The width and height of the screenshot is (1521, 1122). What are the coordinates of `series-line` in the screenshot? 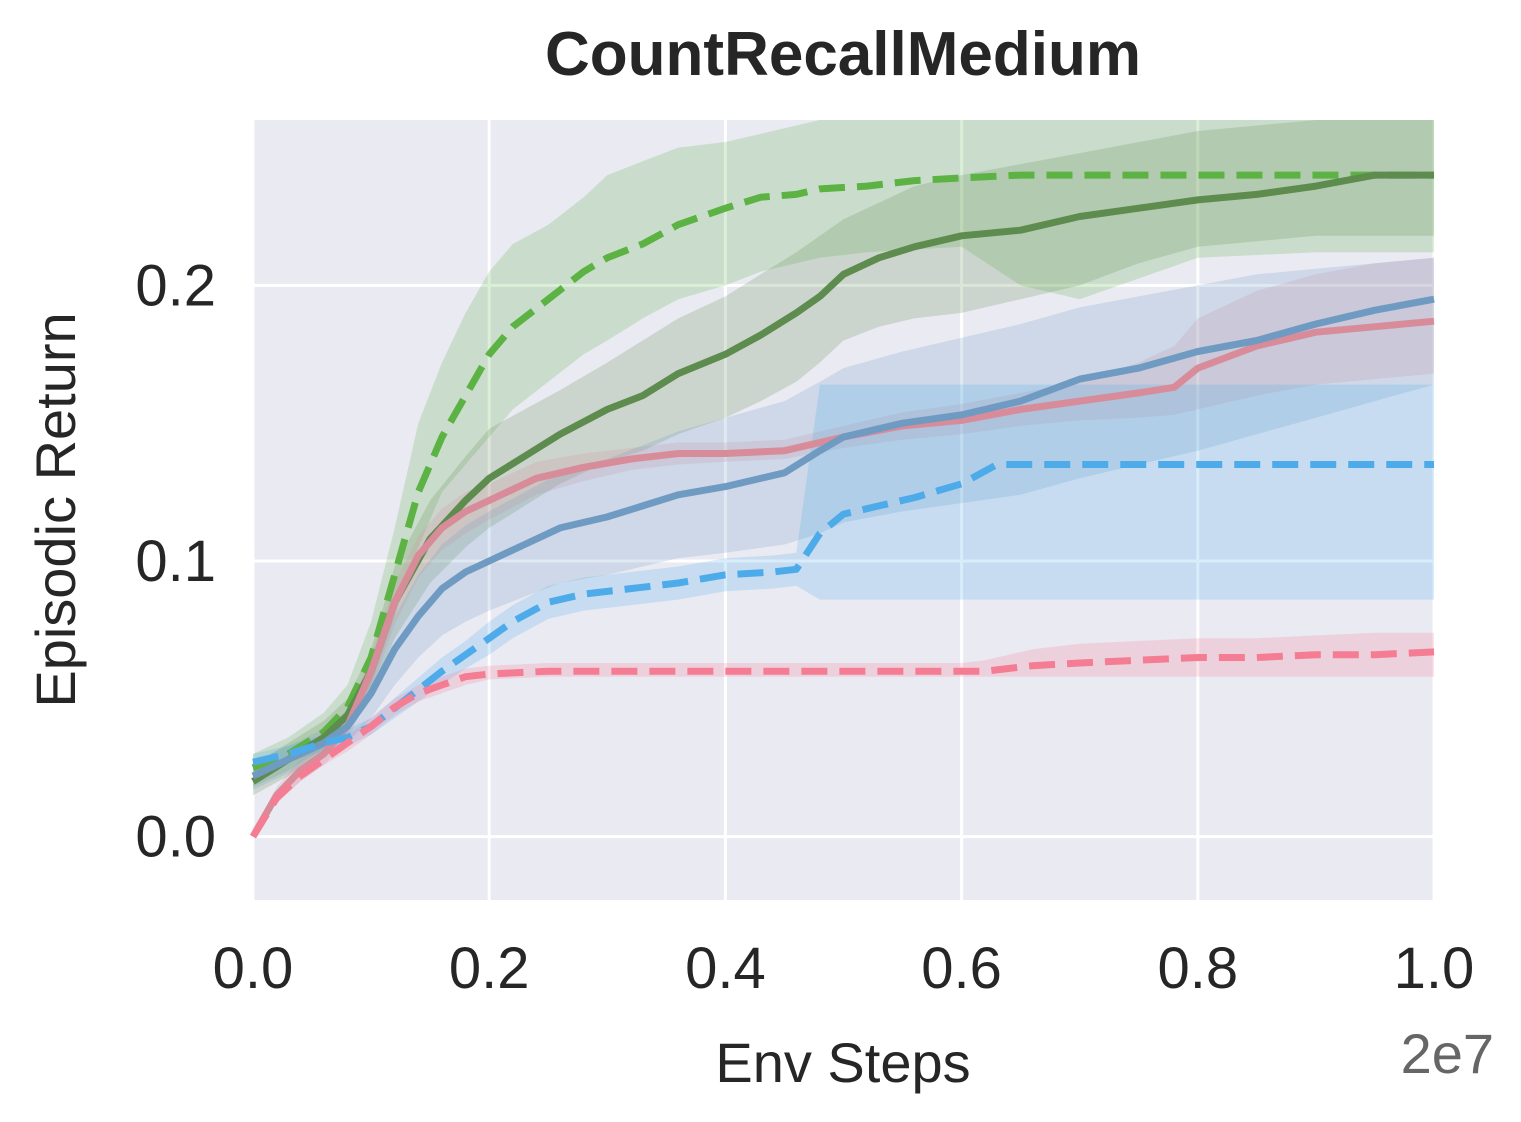 It's located at (842, 743).